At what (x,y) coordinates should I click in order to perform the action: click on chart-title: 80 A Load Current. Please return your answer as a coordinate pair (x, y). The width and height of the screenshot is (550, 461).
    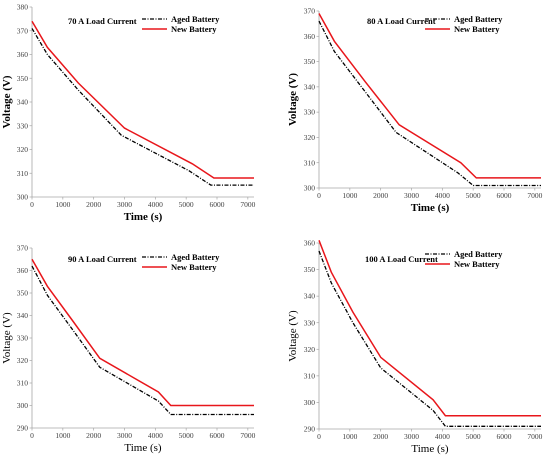
    Looking at the image, I should click on (401, 21).